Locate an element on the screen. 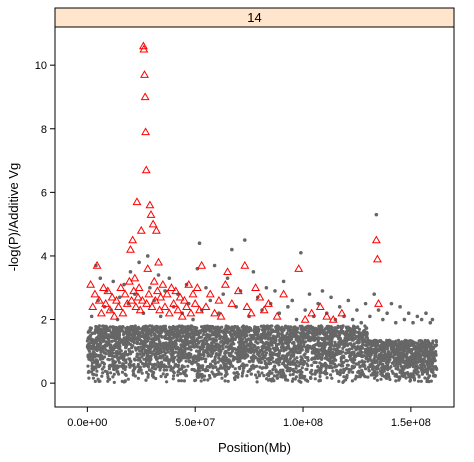 Image resolution: width=474 pixels, height=462 pixels. x-axis-title: Position(Mb) is located at coordinates (254, 447).